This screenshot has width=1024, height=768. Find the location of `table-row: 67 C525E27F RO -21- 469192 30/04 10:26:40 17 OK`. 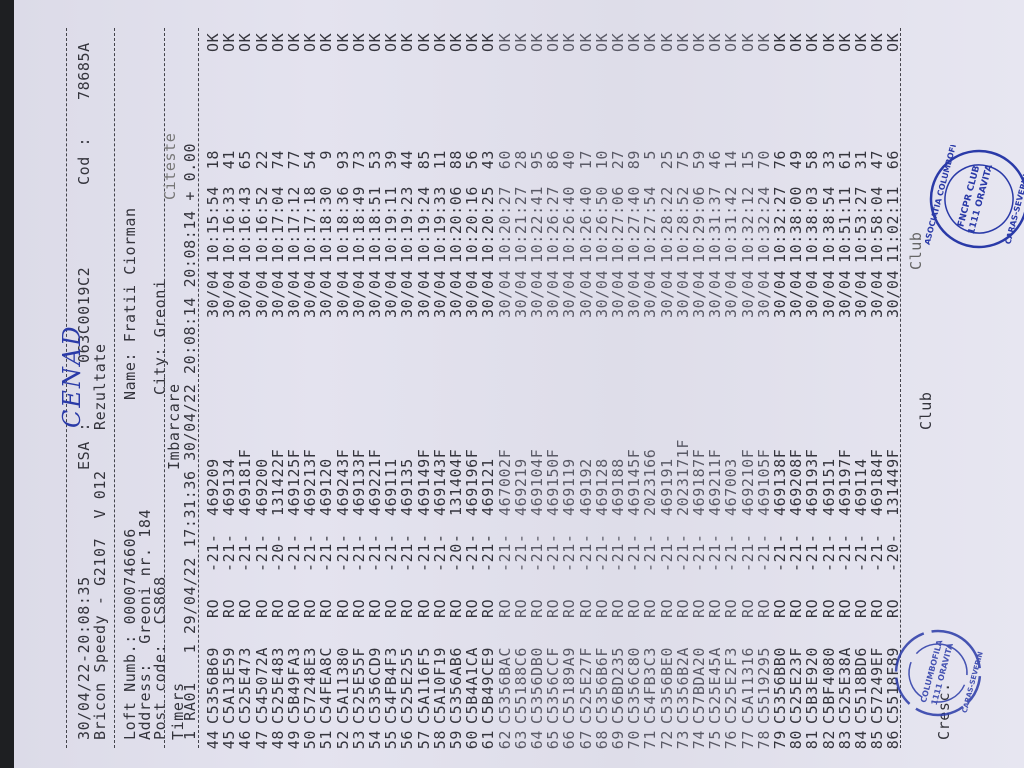

table-row: 67 C525E27F RO -21- 469192 30/04 10:26:40 17 OK is located at coordinates (586, 384).